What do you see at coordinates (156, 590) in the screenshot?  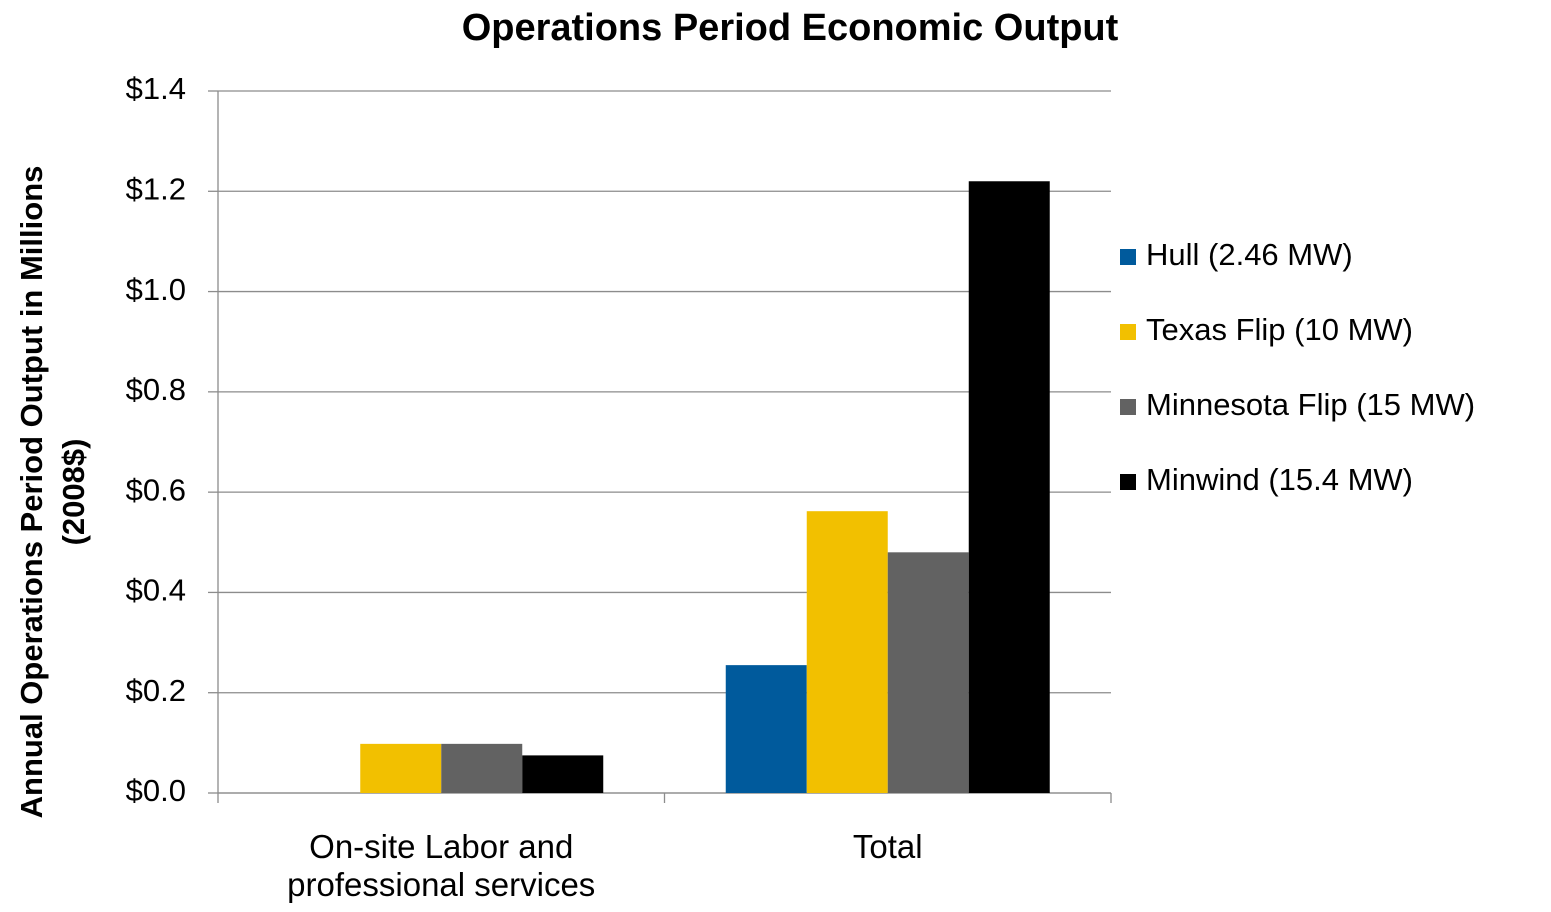 I see `y-tick-label: $0.4` at bounding box center [156, 590].